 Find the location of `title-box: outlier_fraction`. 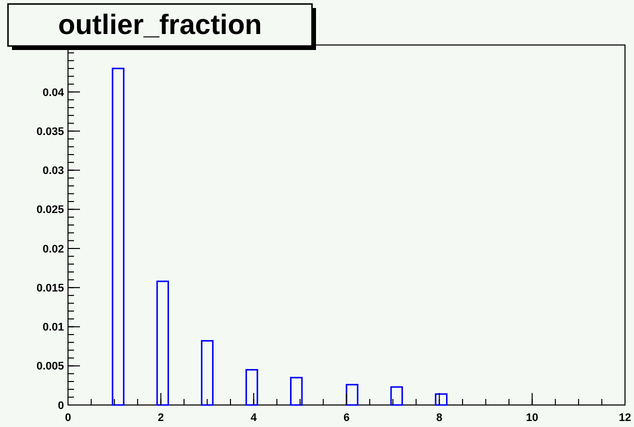

title-box: outlier_fraction is located at coordinates (161, 26).